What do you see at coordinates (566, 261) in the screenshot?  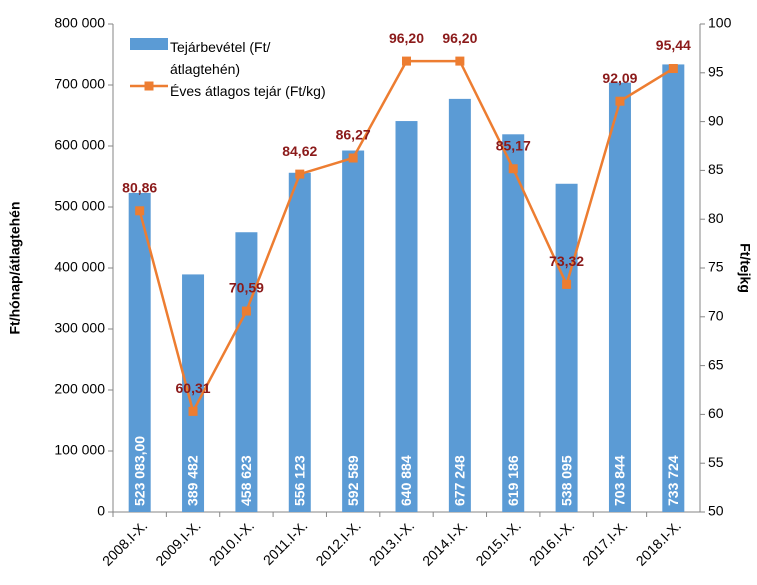 I see `line-value-label: 73,32` at bounding box center [566, 261].